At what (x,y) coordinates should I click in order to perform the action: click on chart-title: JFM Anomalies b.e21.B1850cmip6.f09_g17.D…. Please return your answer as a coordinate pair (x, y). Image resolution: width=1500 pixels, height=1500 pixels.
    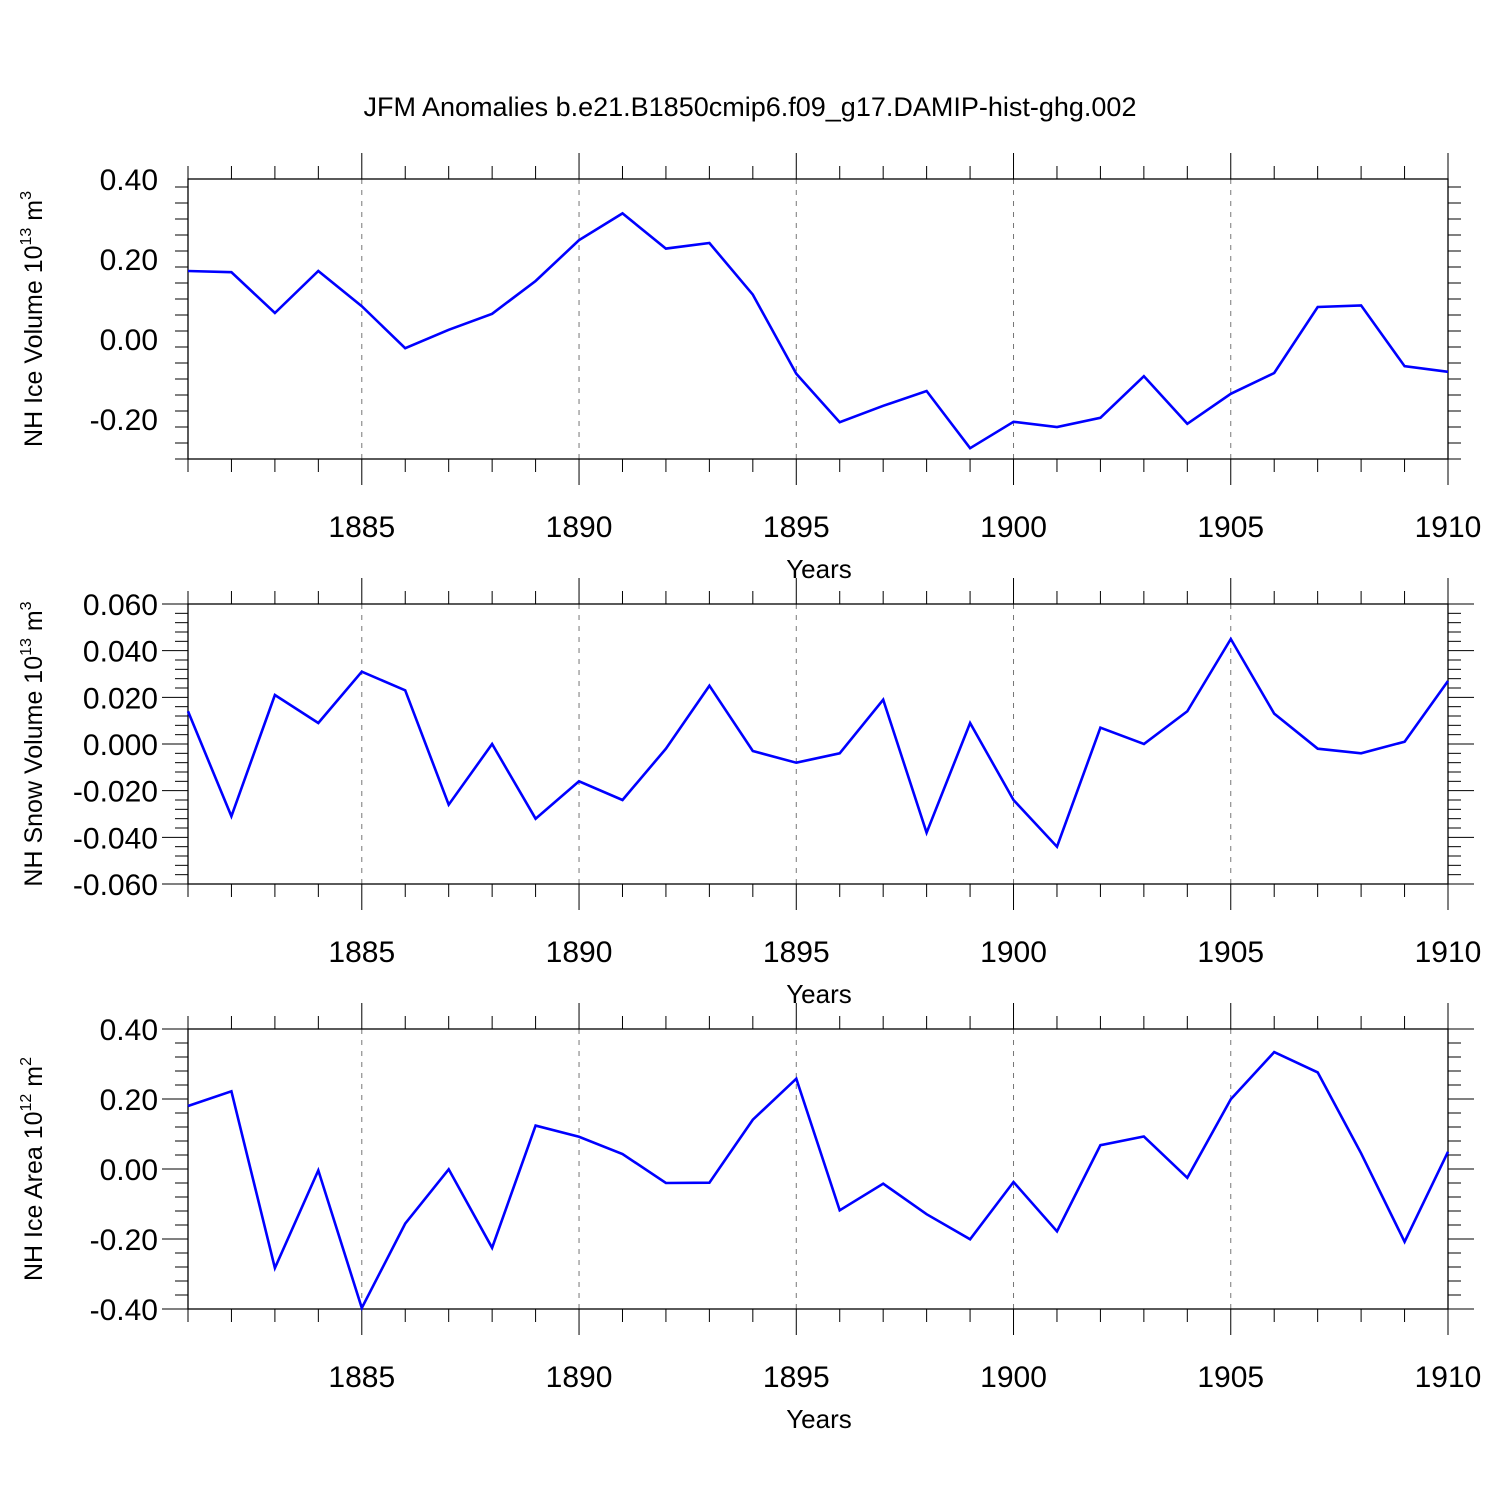
    Looking at the image, I should click on (750, 107).